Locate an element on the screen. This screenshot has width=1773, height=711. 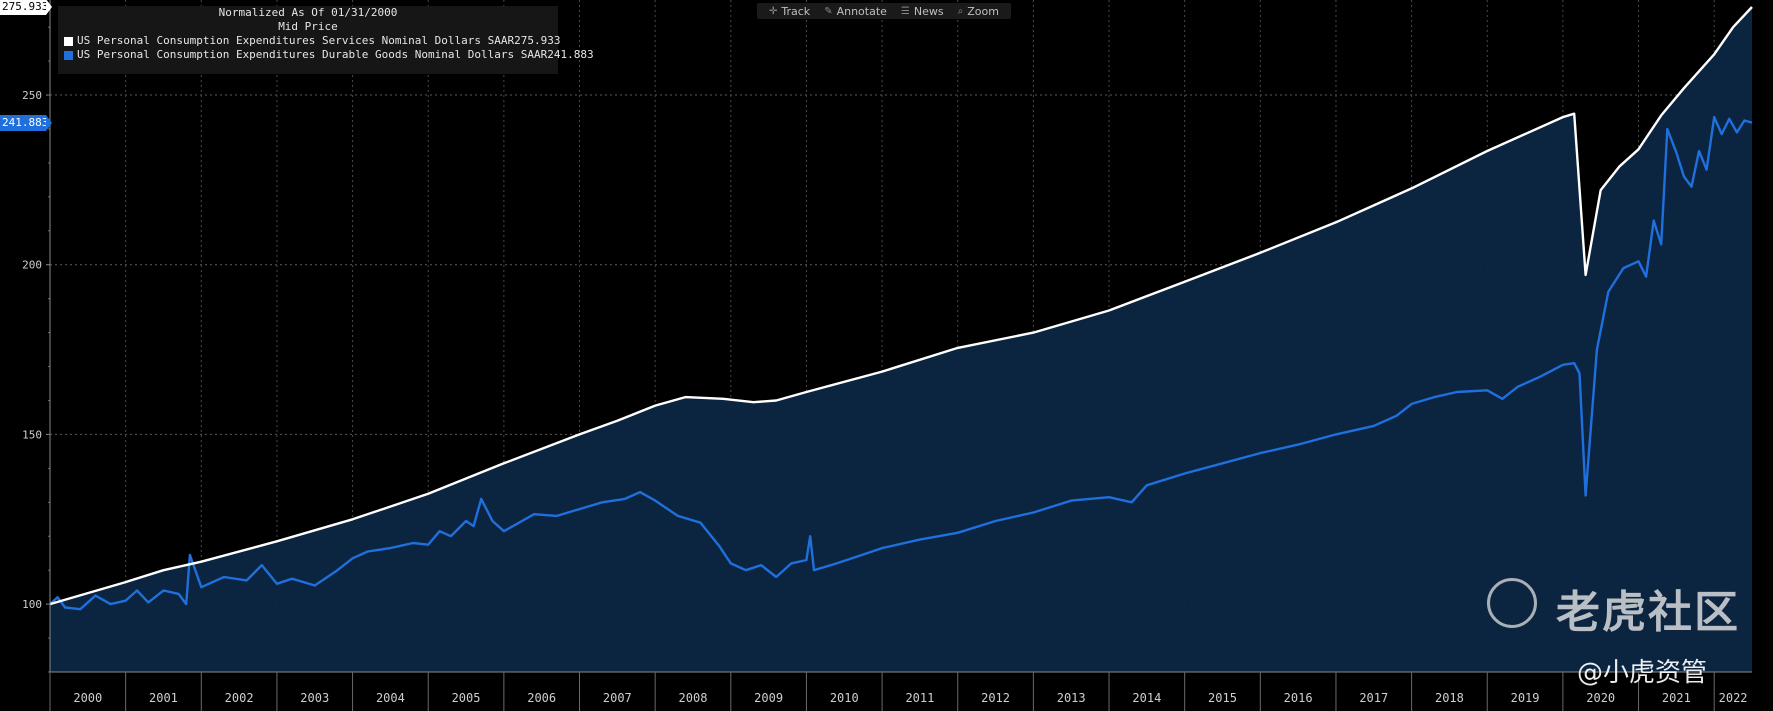
x-tick-label: 2016 is located at coordinates (1298, 698).